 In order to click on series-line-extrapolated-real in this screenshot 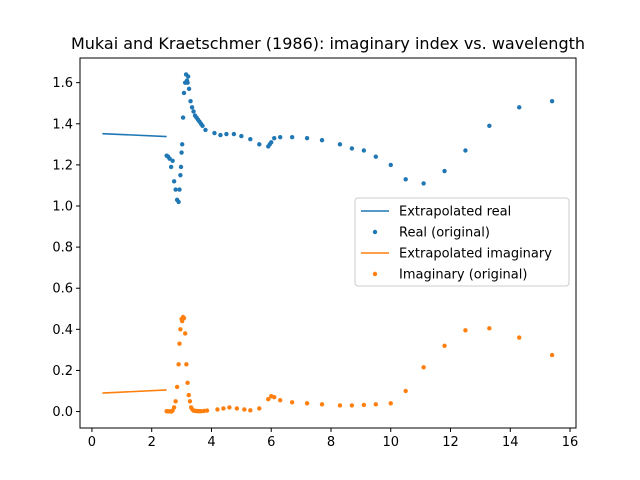, I will do `click(134, 135)`.